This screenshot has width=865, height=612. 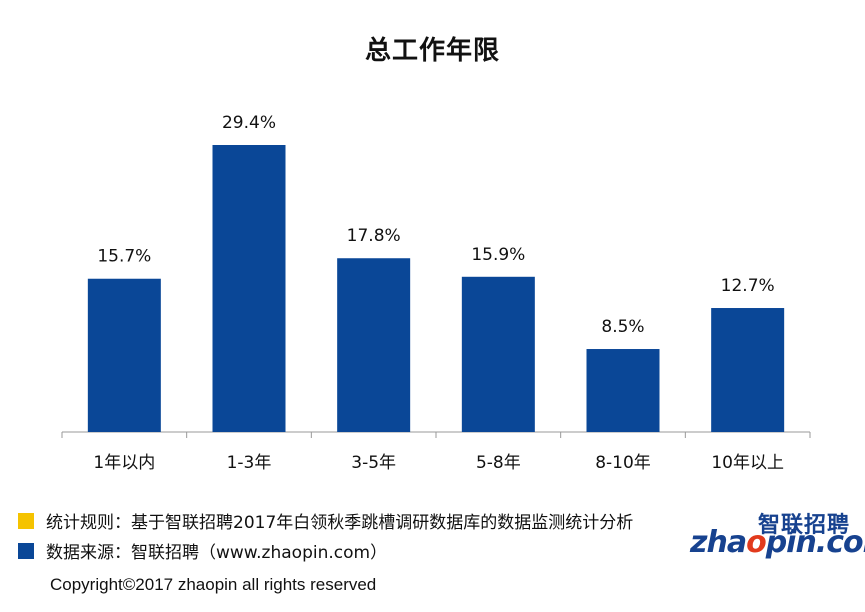 What do you see at coordinates (124, 257) in the screenshot?
I see `data-label: 15.7%` at bounding box center [124, 257].